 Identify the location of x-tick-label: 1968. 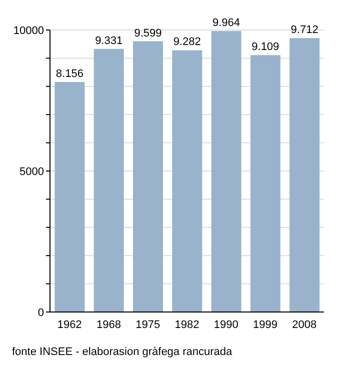
(108, 324).